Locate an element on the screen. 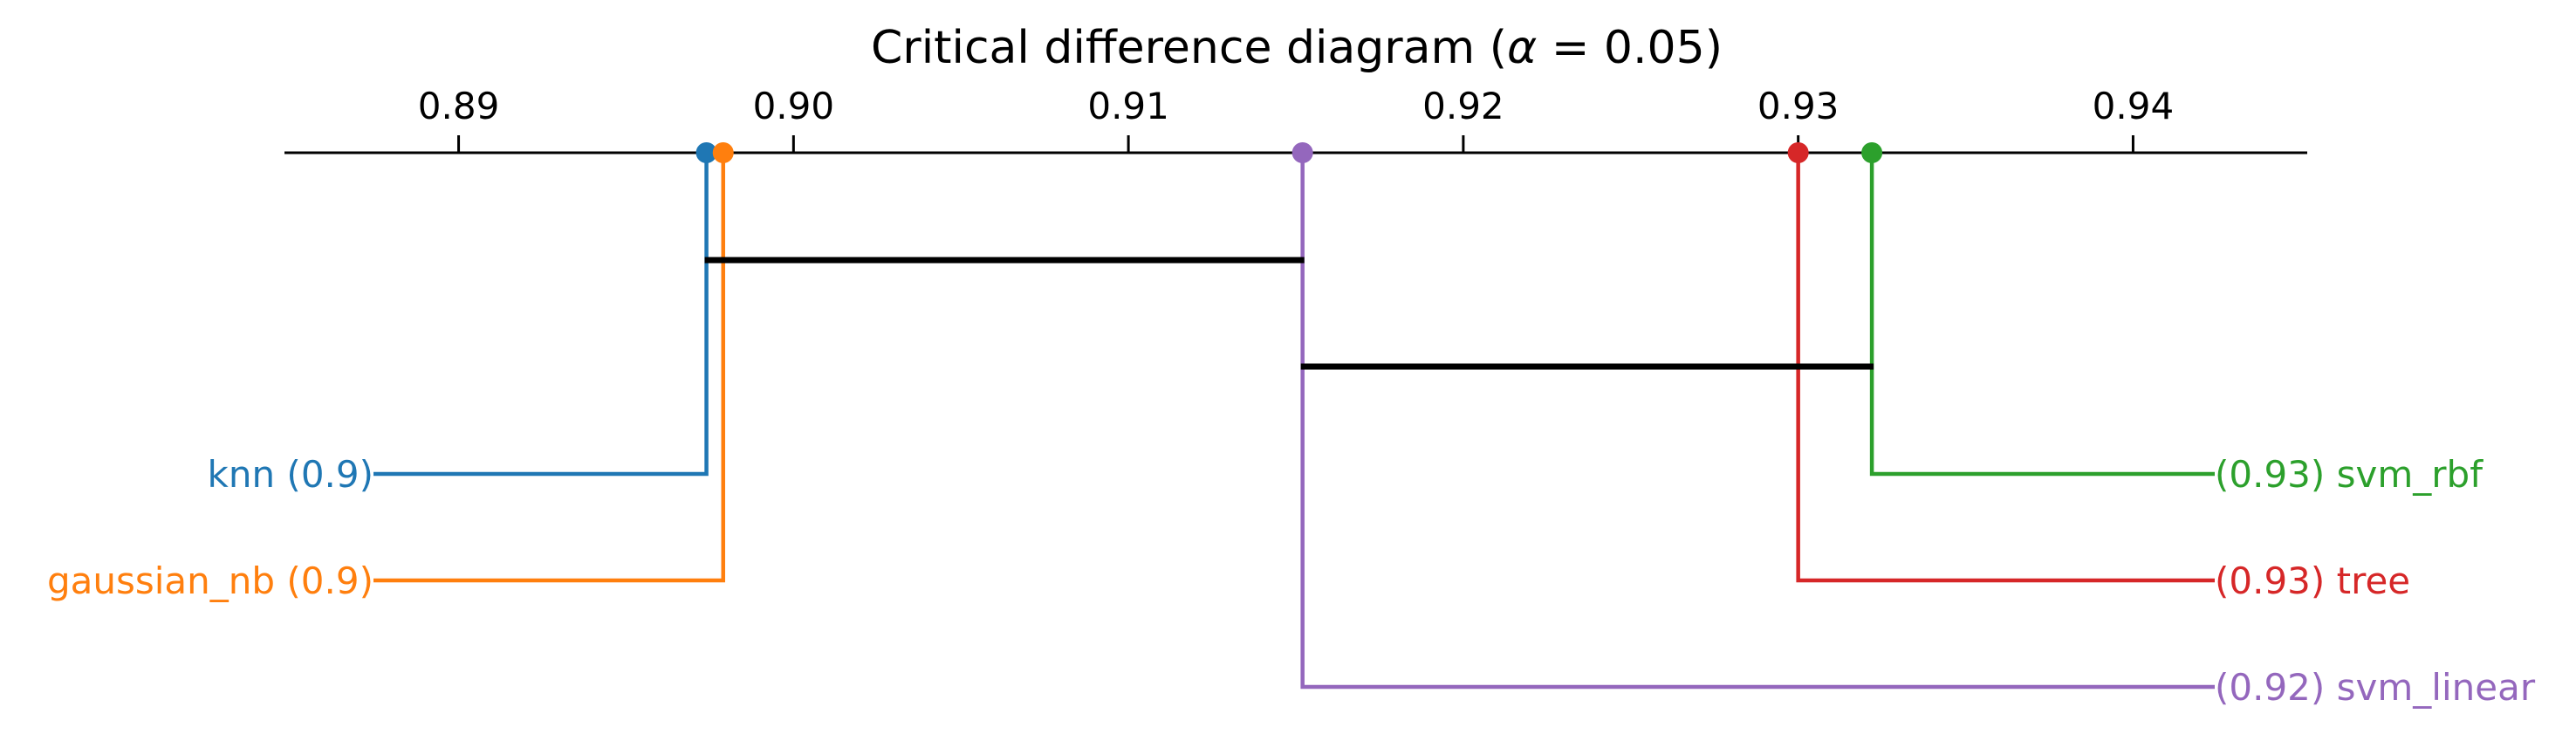  chart-title: Critical difference diagram (α = 0.05) is located at coordinates (1297, 48).